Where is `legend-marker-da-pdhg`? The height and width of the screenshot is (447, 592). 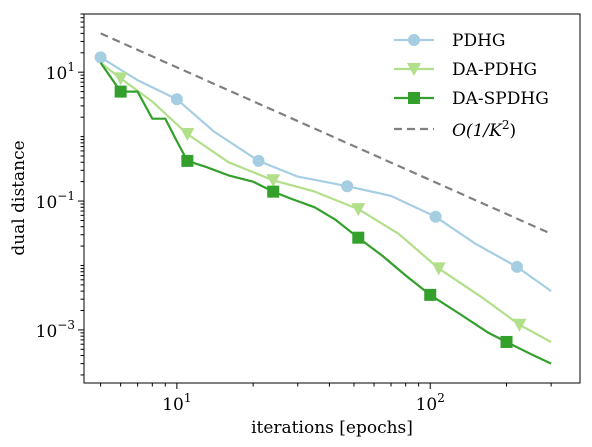
legend-marker-da-pdhg is located at coordinates (414, 69).